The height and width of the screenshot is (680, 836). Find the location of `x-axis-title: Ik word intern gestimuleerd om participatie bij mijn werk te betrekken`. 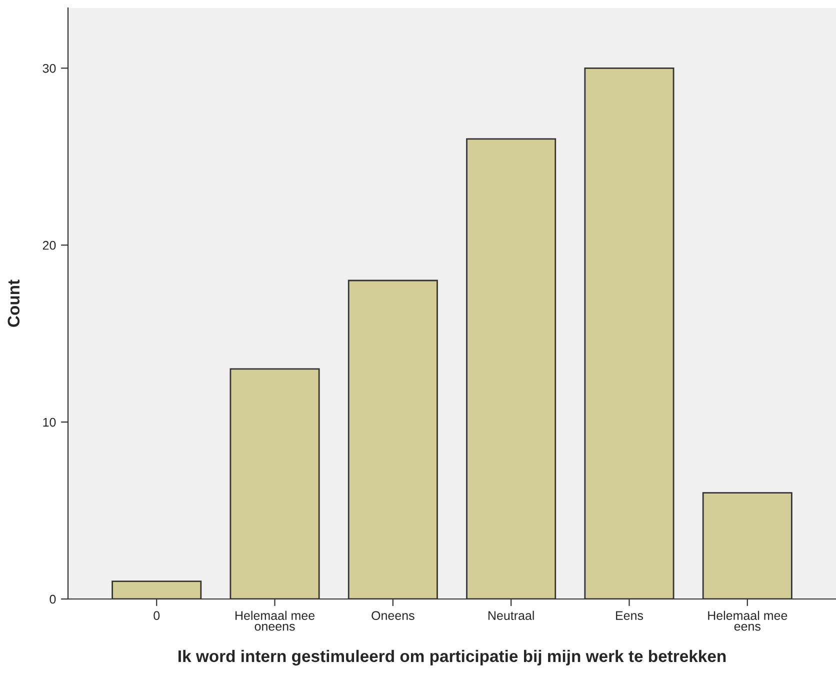

x-axis-title: Ik word intern gestimuleerd om participatie bij mijn werk te betrekken is located at coordinates (452, 658).